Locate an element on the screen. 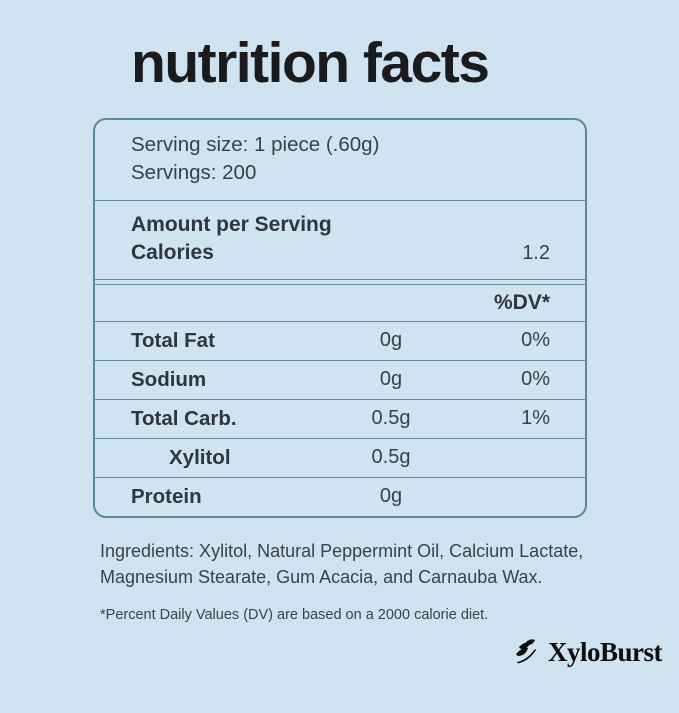  nutrient-name: Total Fat is located at coordinates (173, 340).